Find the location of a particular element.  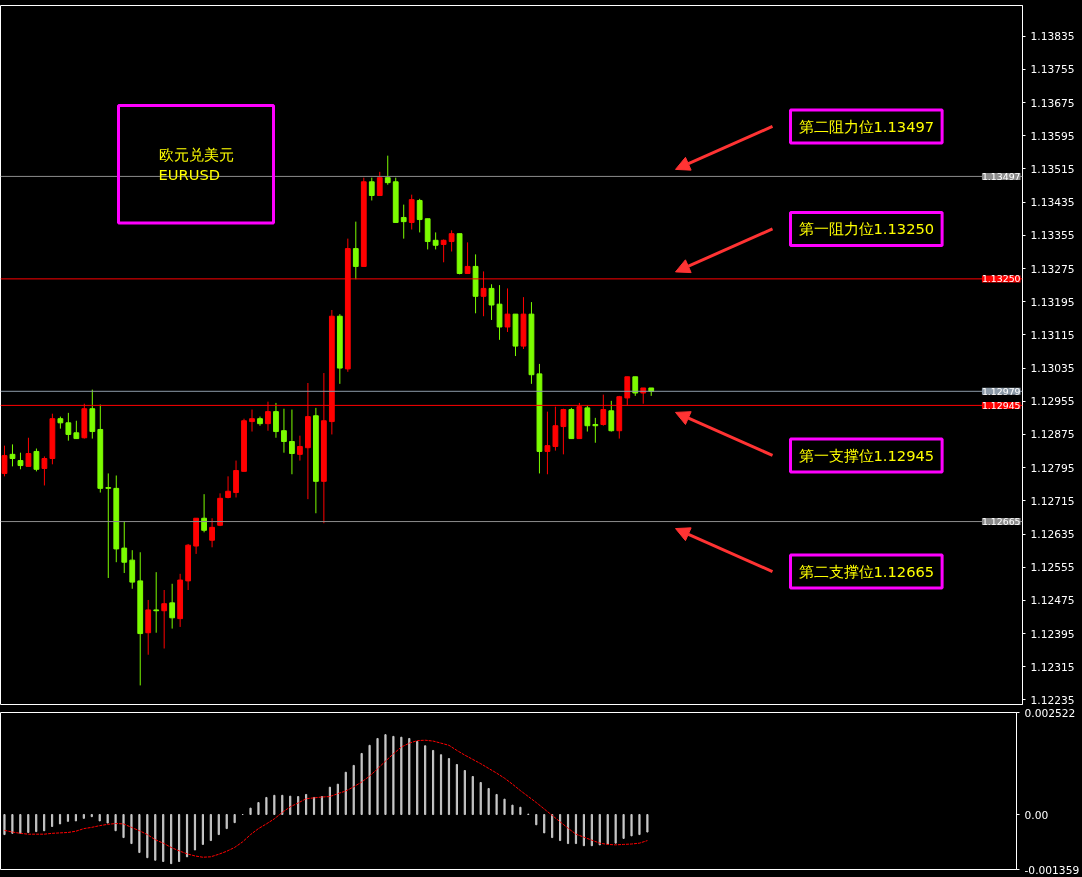

ref-line-label: 第一阻力位1.13250 is located at coordinates (866, 229).